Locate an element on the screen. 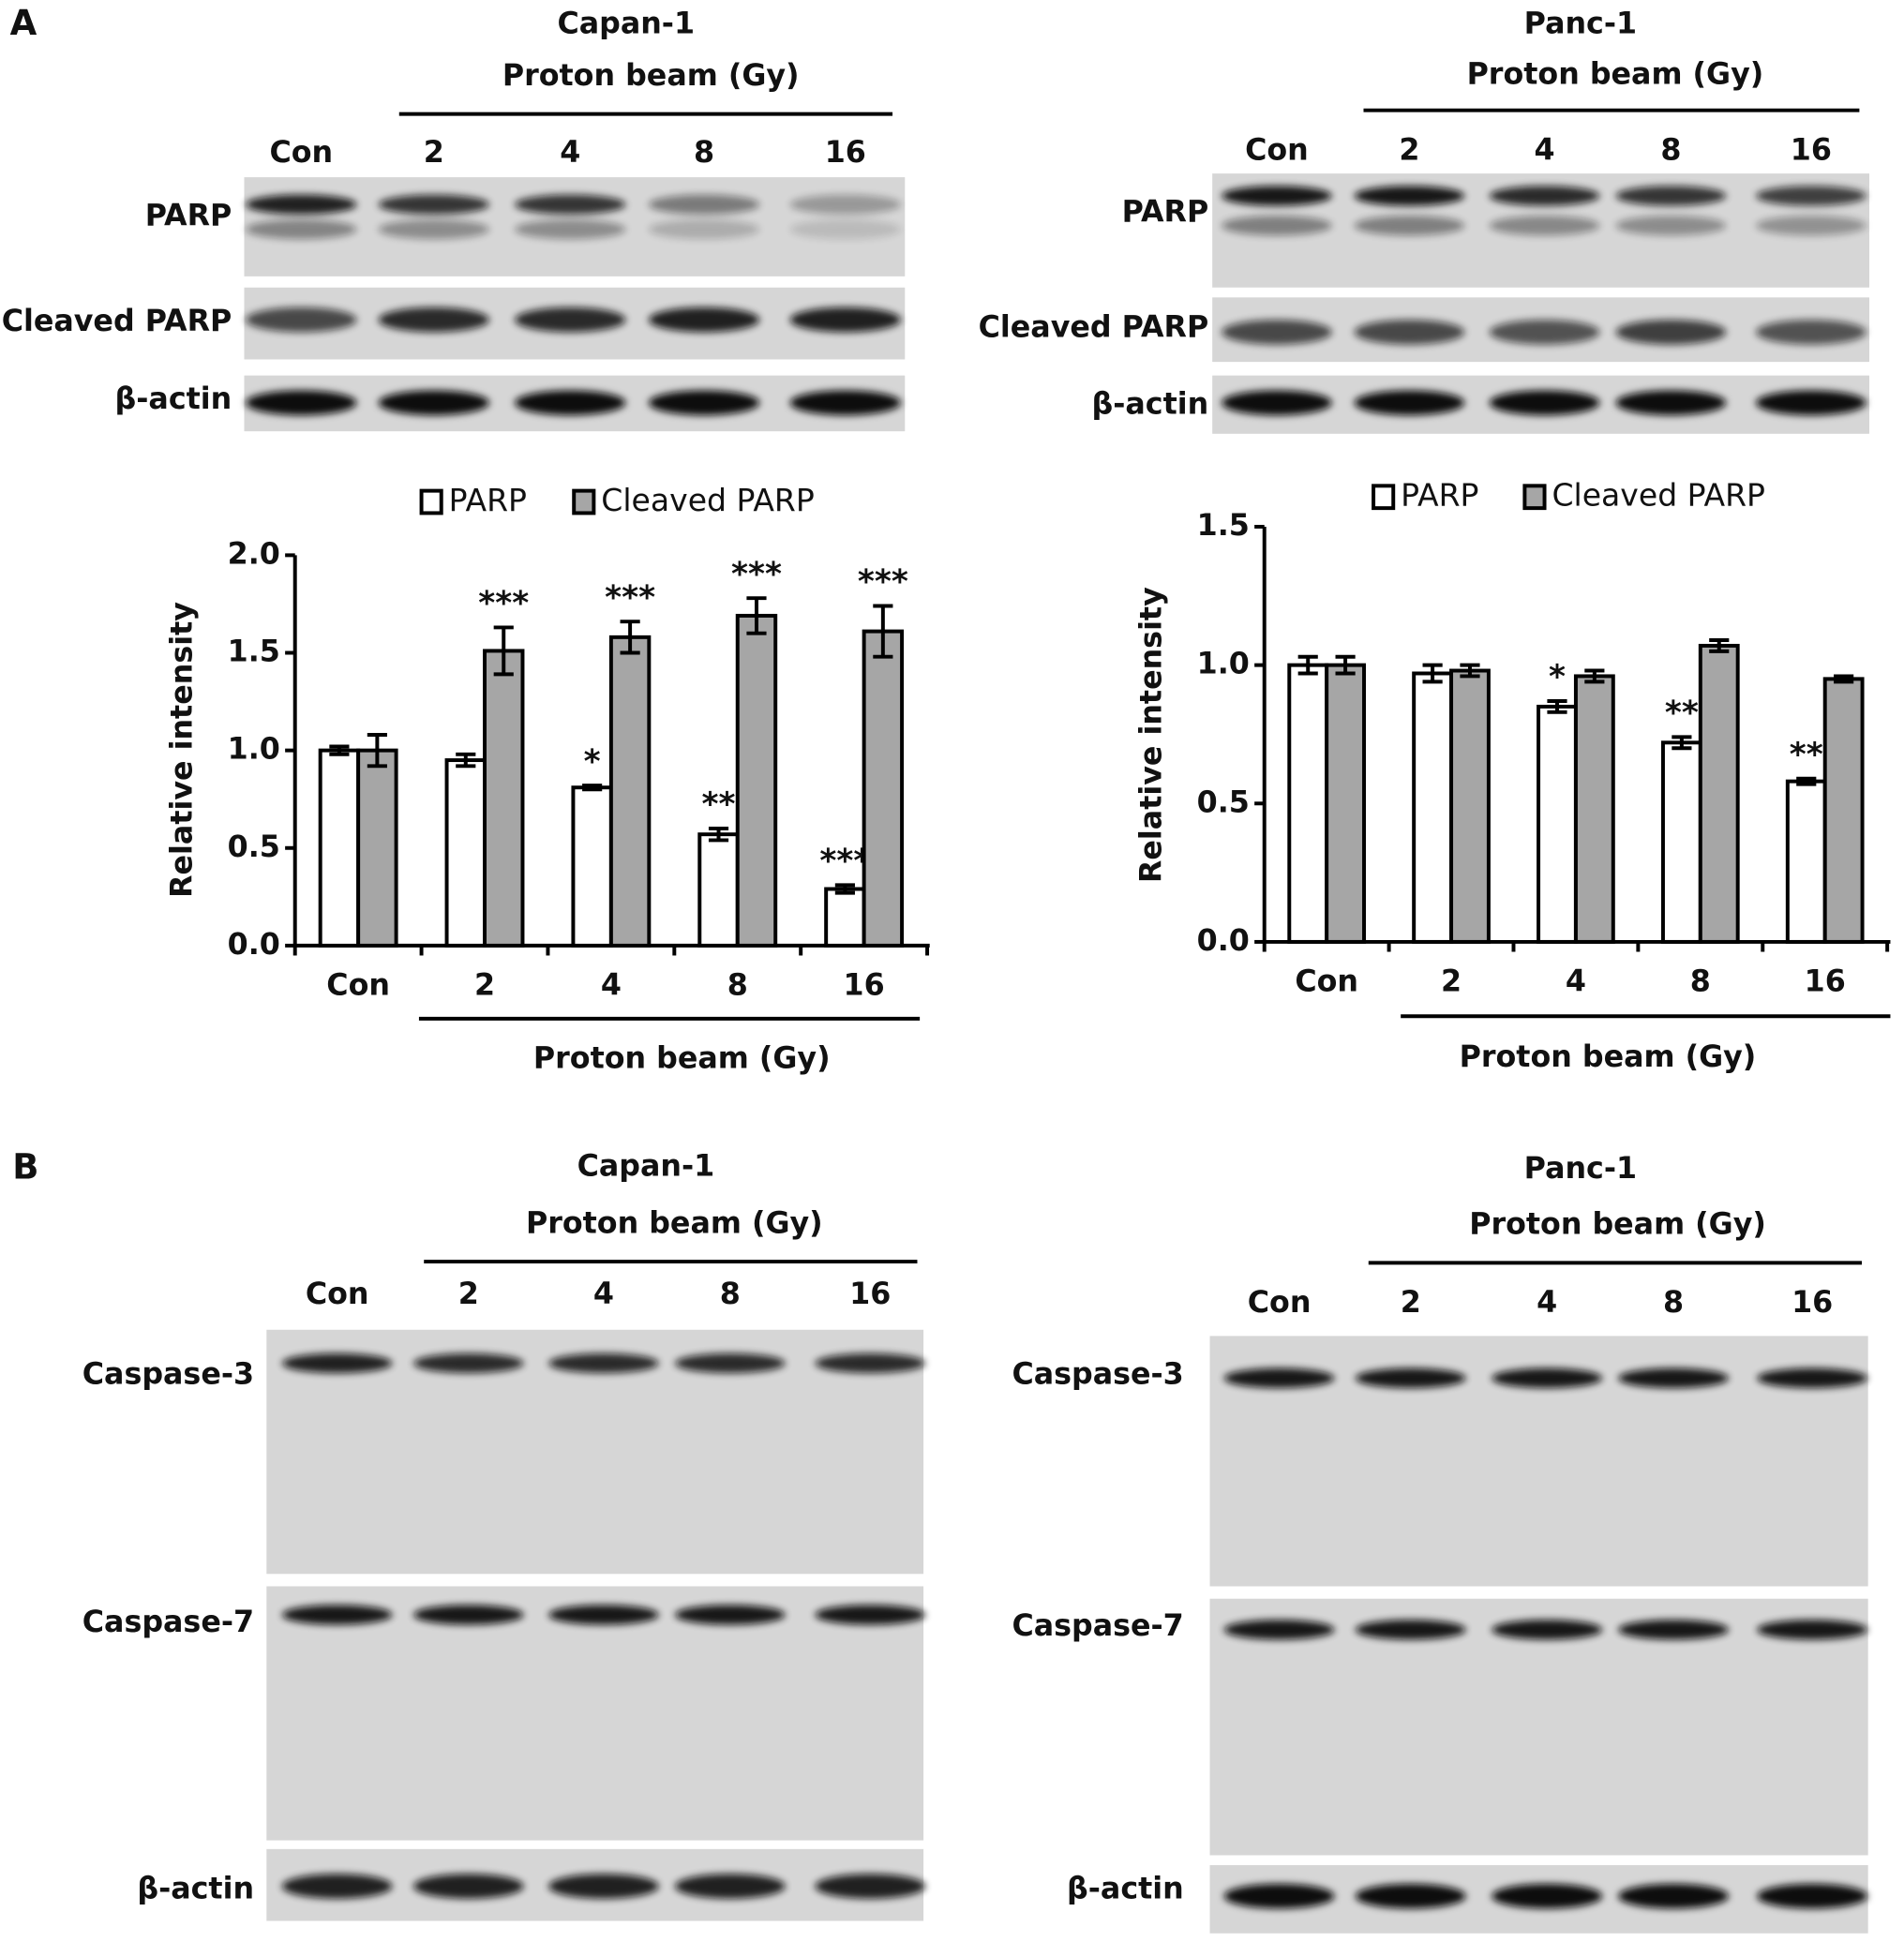  y-tick-label: 0.5 is located at coordinates (254, 847).